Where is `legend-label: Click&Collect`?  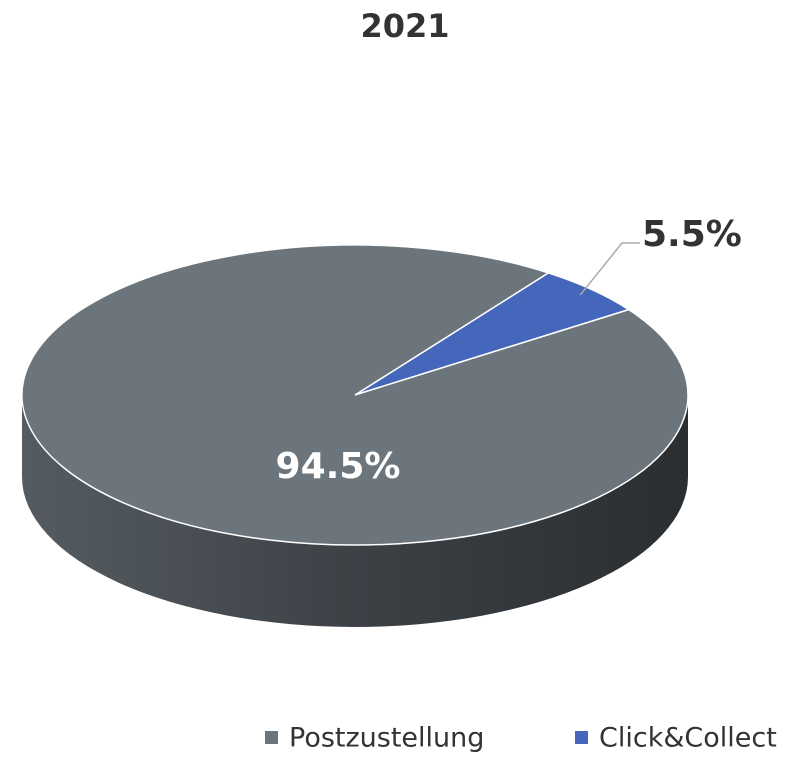 legend-label: Click&Collect is located at coordinates (688, 738).